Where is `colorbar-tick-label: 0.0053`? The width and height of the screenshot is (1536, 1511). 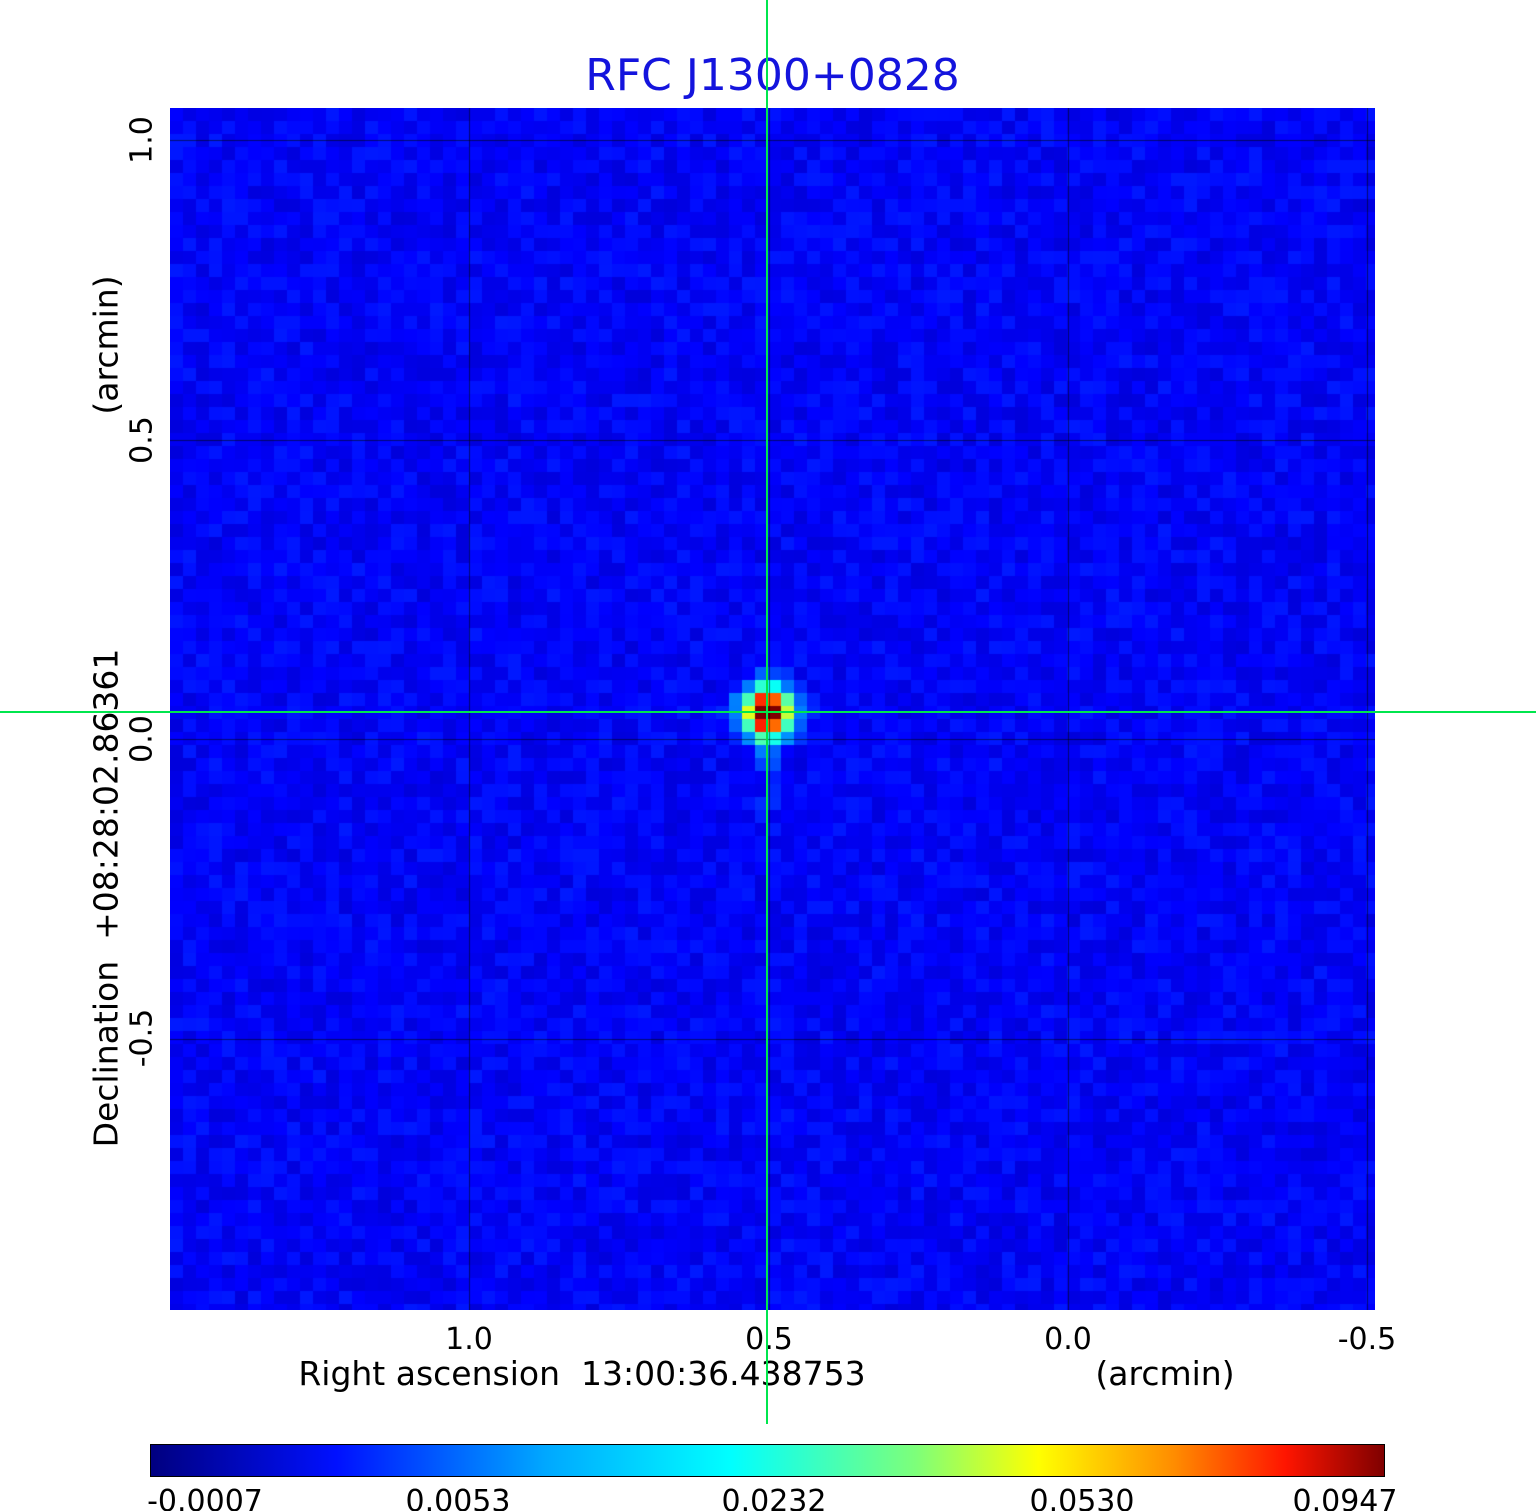 colorbar-tick-label: 0.0053 is located at coordinates (458, 1497).